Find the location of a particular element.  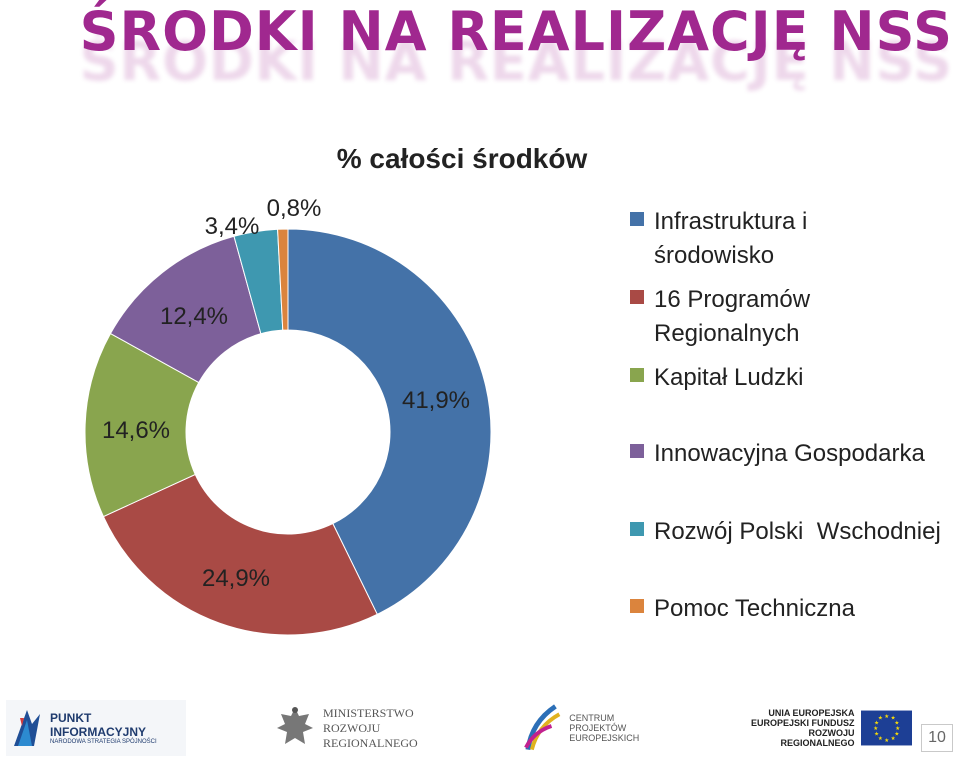

legend-item-infrastruktura: Infrastruktura i środowisko is located at coordinates (732, 239).